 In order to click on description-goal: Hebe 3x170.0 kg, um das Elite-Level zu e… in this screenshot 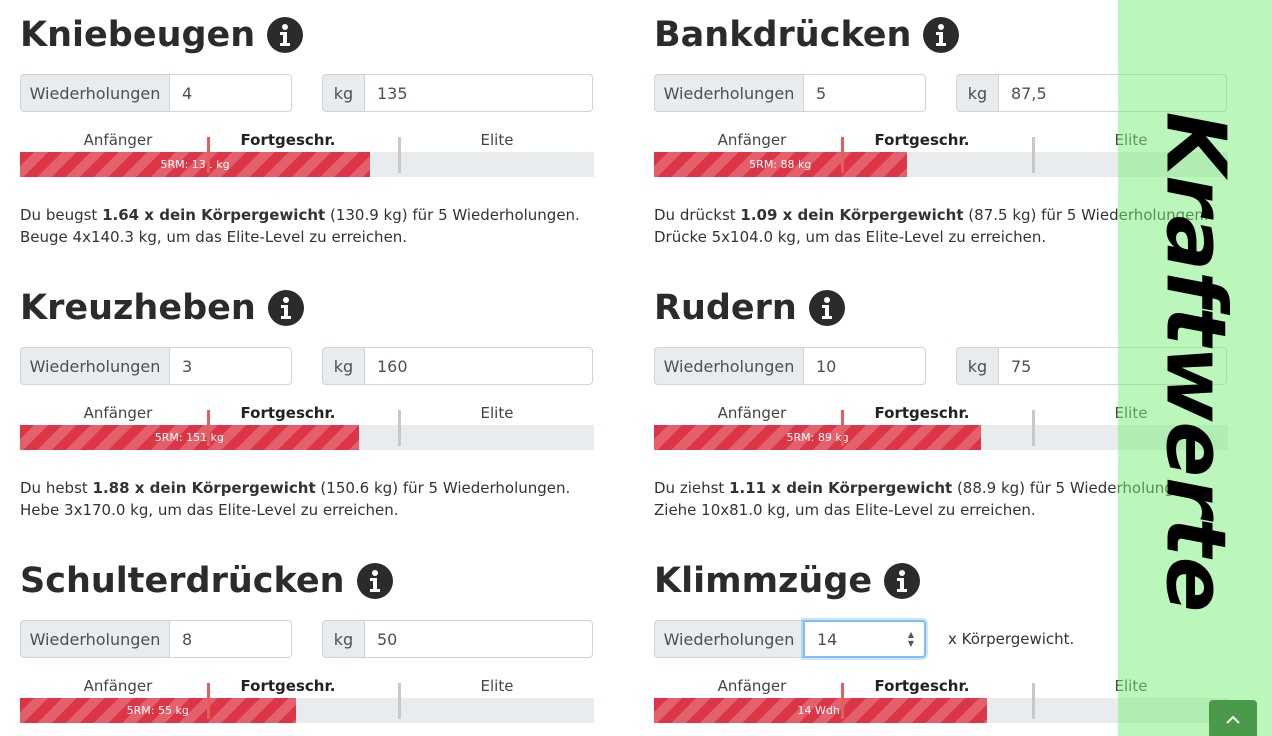, I will do `click(209, 510)`.